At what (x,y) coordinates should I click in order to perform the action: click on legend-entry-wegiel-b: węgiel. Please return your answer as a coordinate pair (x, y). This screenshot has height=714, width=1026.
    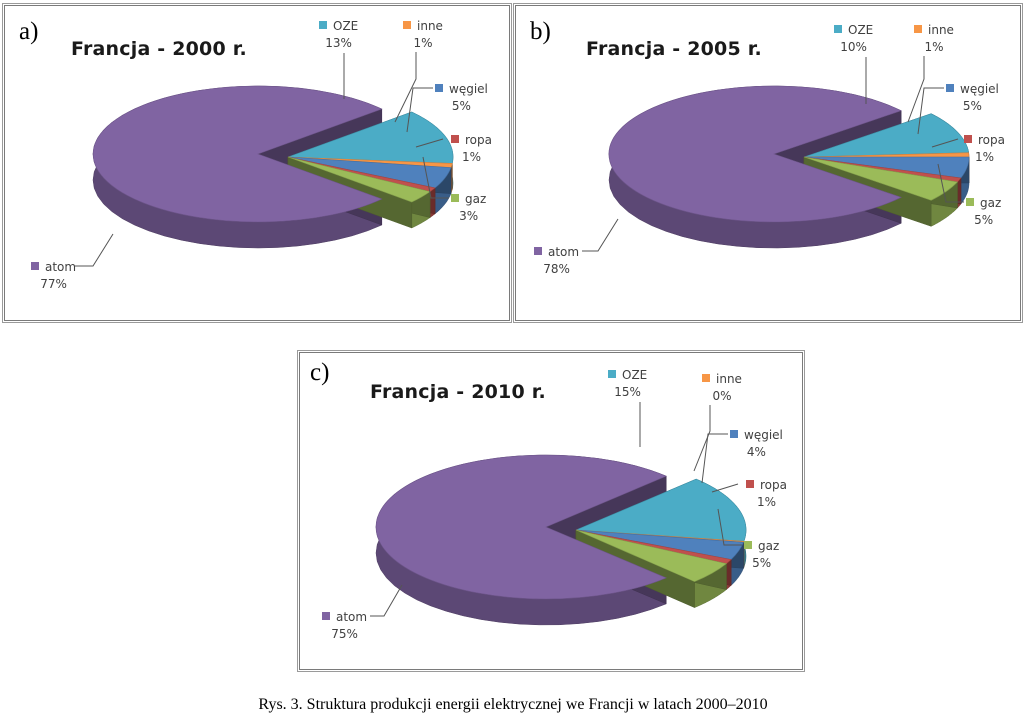
    Looking at the image, I should click on (972, 89).